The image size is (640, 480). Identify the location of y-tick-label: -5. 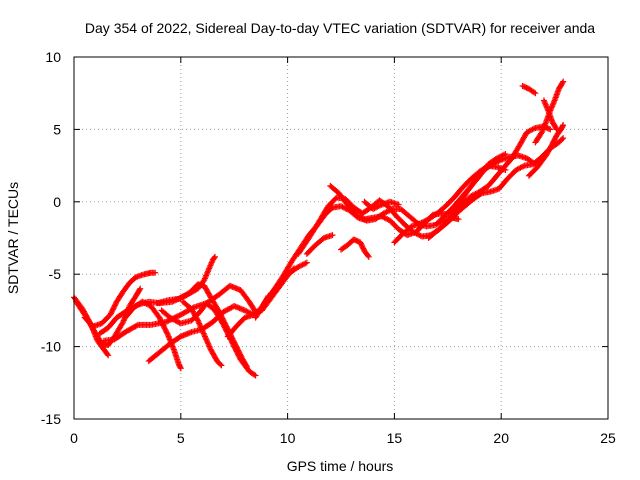
(55, 274).